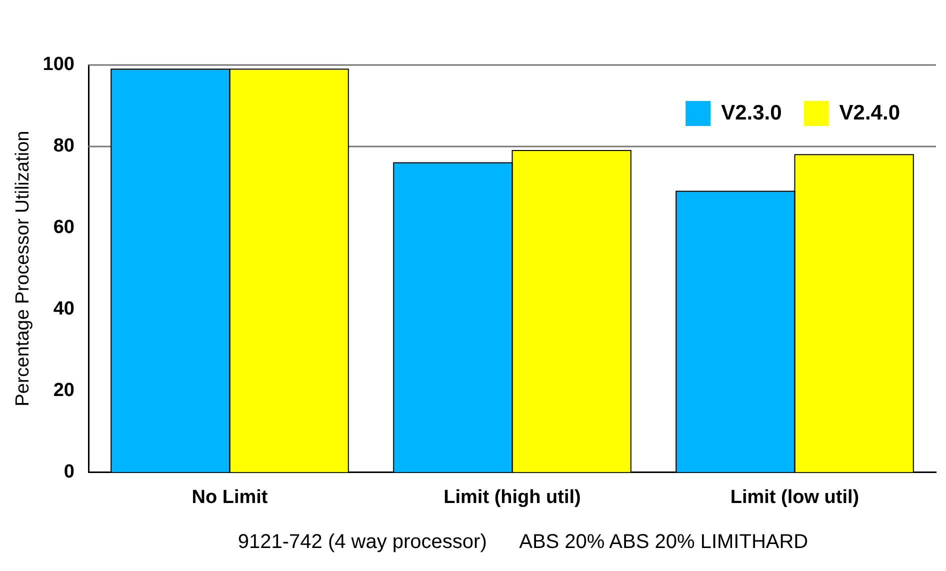 The height and width of the screenshot is (571, 946). Describe the element at coordinates (63, 146) in the screenshot. I see `y-tick-label: 80` at that location.